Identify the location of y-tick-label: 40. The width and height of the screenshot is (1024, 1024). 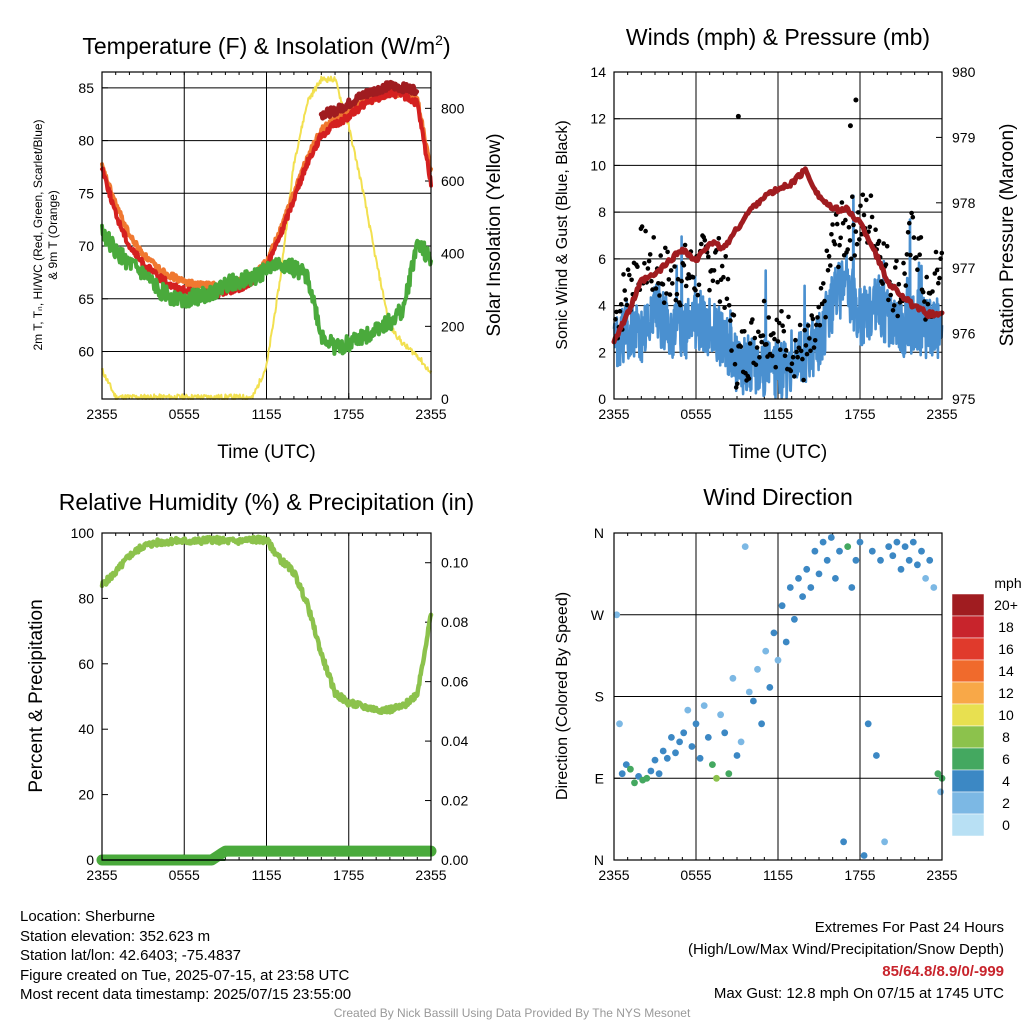
(86, 729).